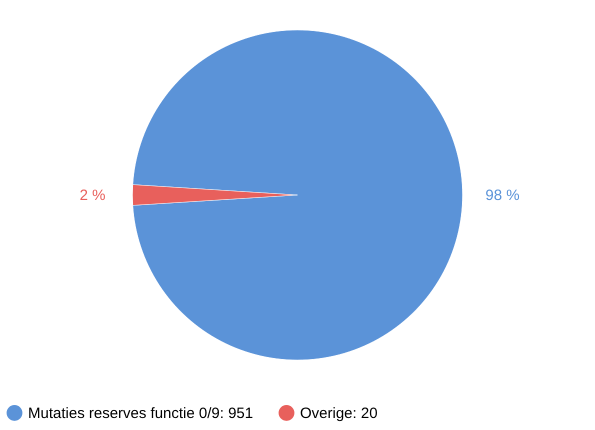 Image resolution: width=595 pixels, height=430 pixels. Describe the element at coordinates (339, 413) in the screenshot. I see `legend-label: Overige: 20` at that location.